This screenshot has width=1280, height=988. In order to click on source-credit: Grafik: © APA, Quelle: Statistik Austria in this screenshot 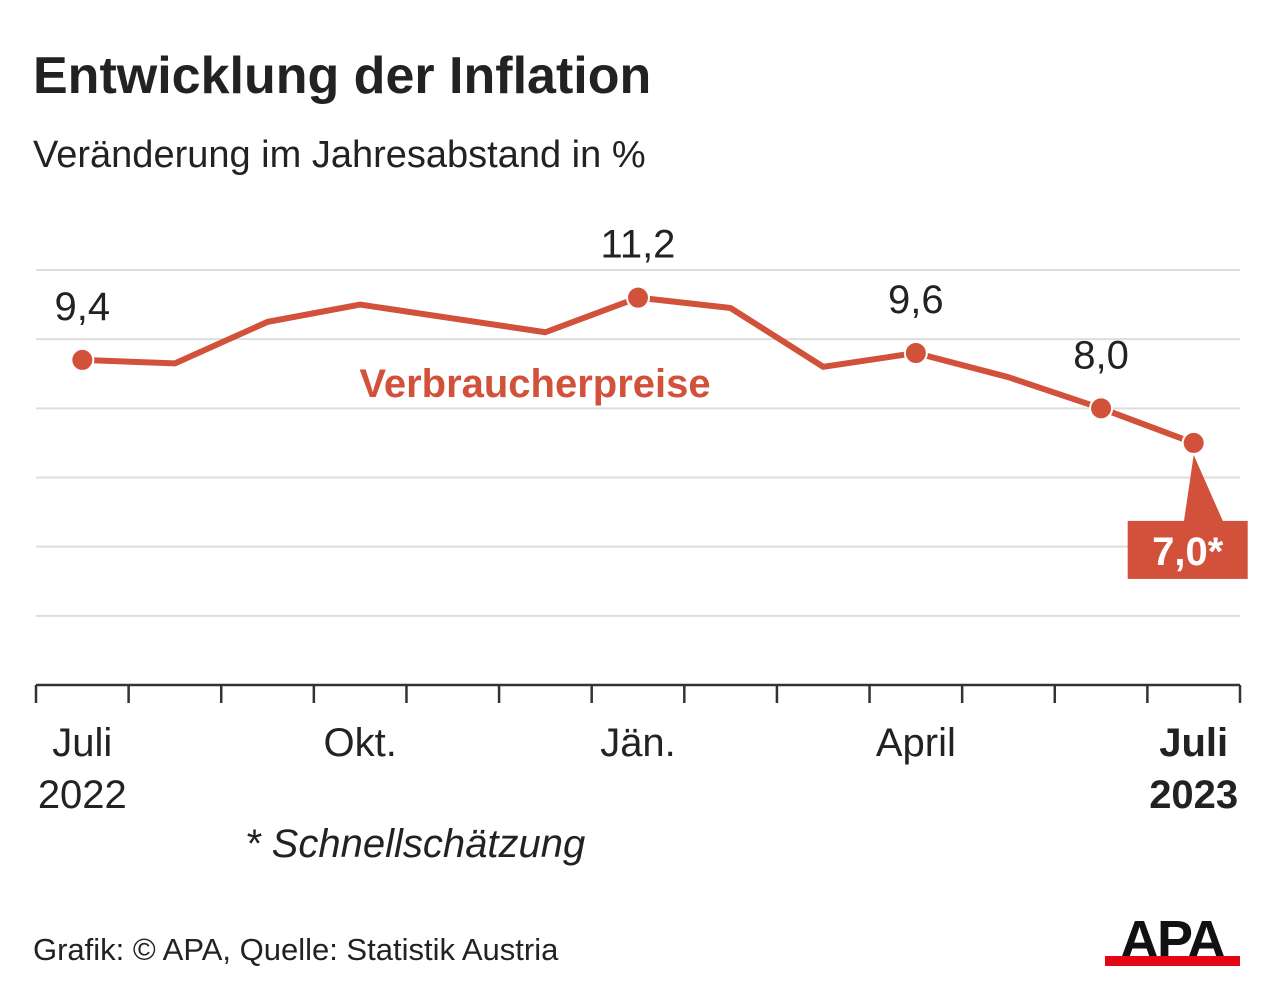, I will do `click(296, 949)`.